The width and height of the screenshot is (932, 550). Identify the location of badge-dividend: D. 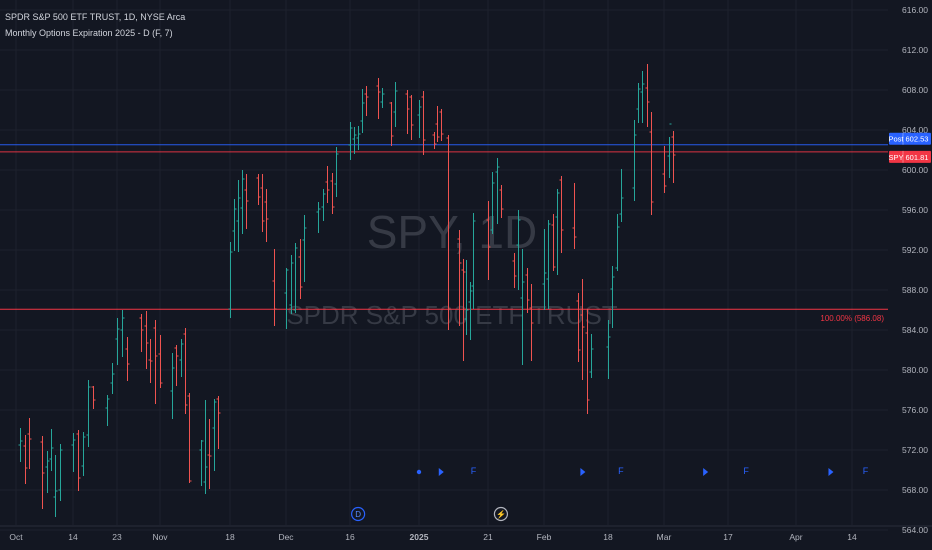
(358, 514).